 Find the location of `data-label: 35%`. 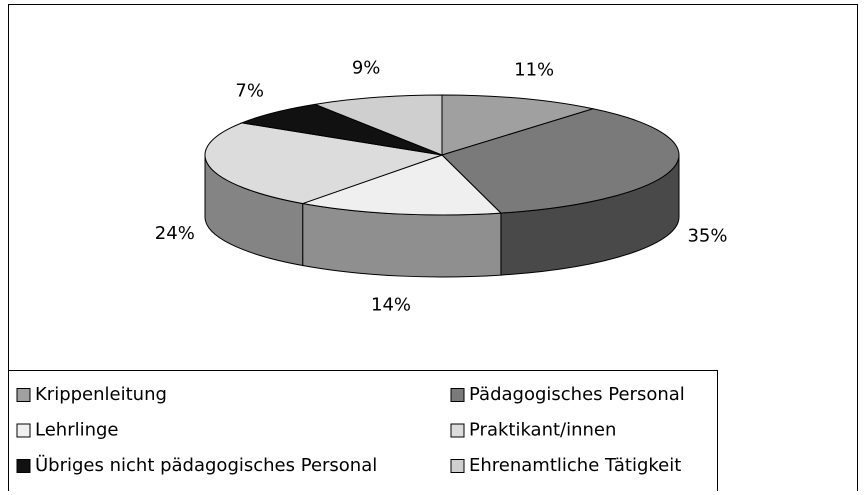

data-label: 35% is located at coordinates (707, 236).